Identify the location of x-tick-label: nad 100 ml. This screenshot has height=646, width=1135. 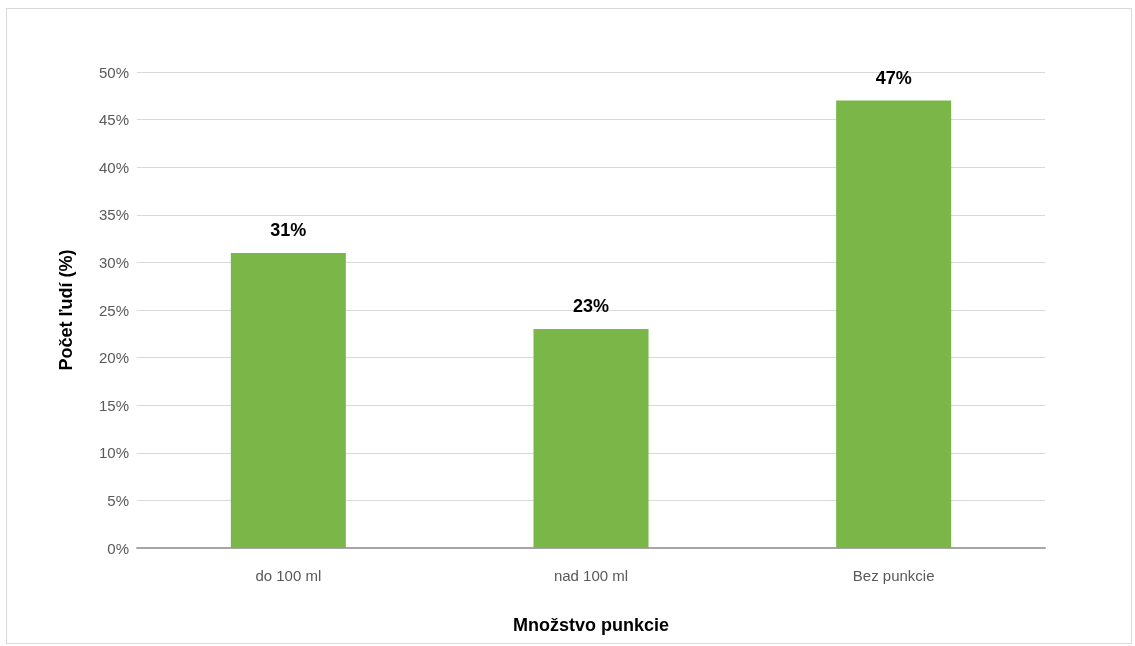
(591, 575).